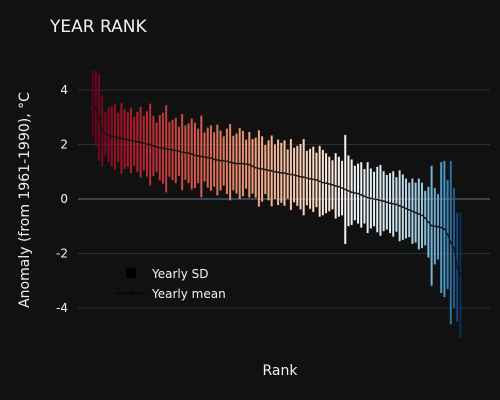 The image size is (500, 400). What do you see at coordinates (98, 27) in the screenshot?
I see `chart-title: YEAR RANK` at bounding box center [98, 27].